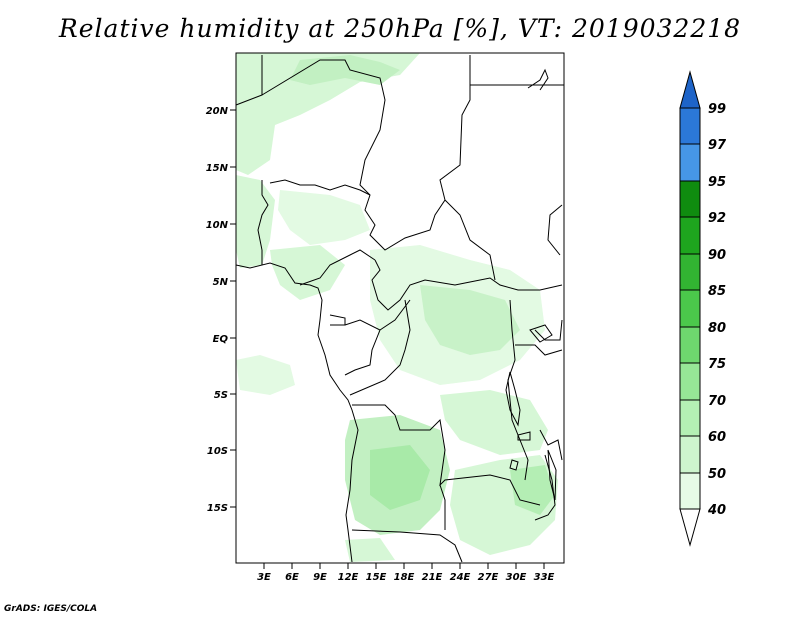 The image size is (800, 618). Describe the element at coordinates (404, 577) in the screenshot. I see `lon-tick-label: 18E` at that location.